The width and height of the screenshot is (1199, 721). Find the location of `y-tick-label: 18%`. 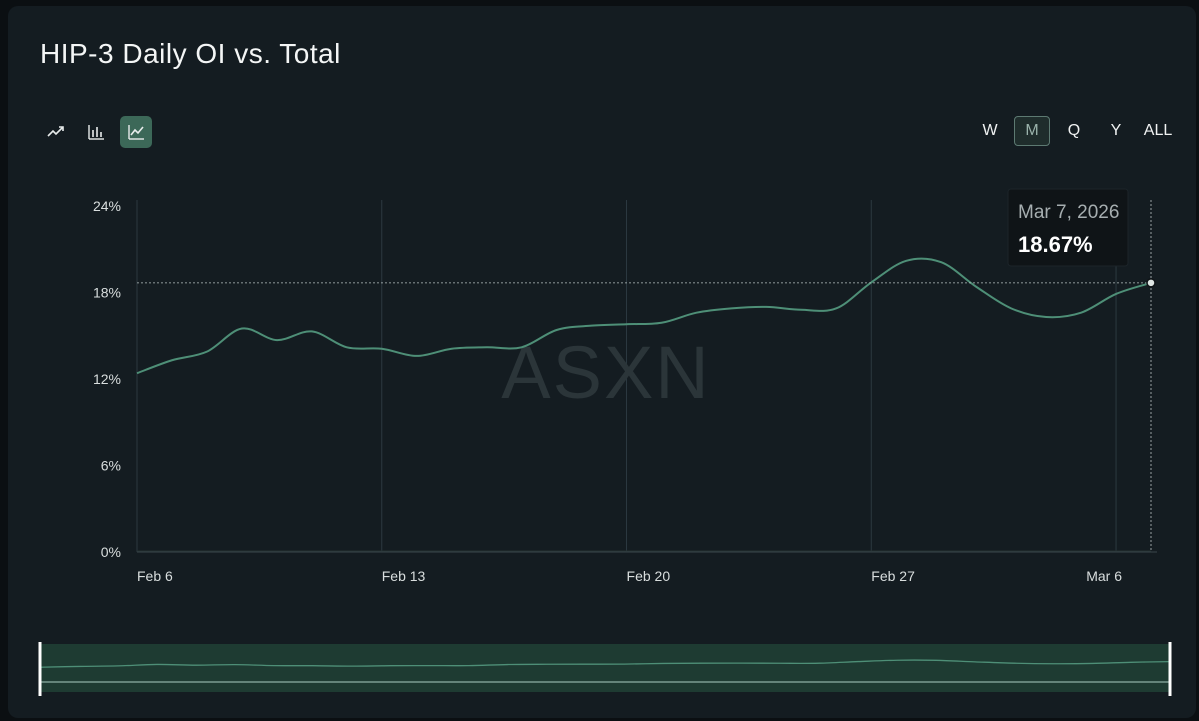

y-tick-label: 18% is located at coordinates (107, 293).